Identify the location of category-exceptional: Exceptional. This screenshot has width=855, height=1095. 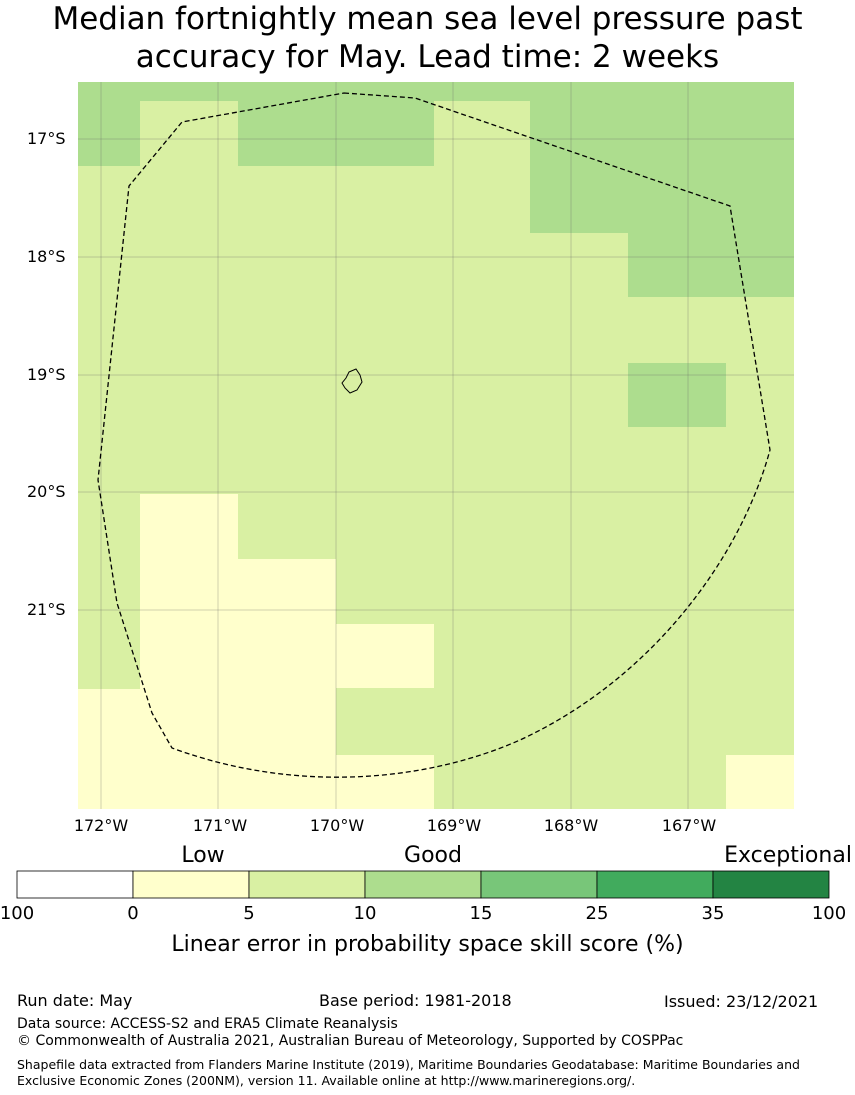
(788, 855).